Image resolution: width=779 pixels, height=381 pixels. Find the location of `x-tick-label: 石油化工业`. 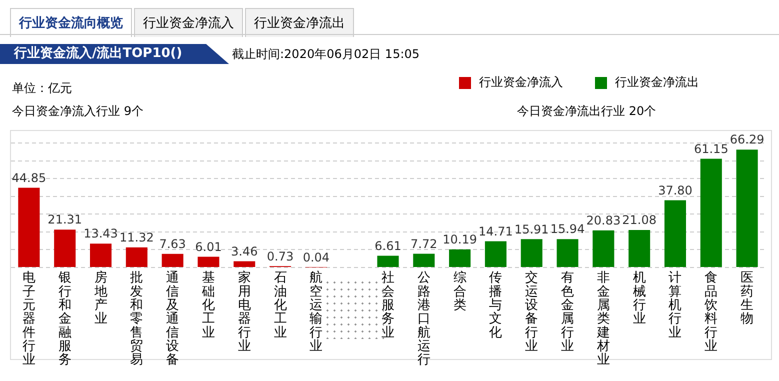

x-tick-label: 石油化工业 is located at coordinates (280, 305).